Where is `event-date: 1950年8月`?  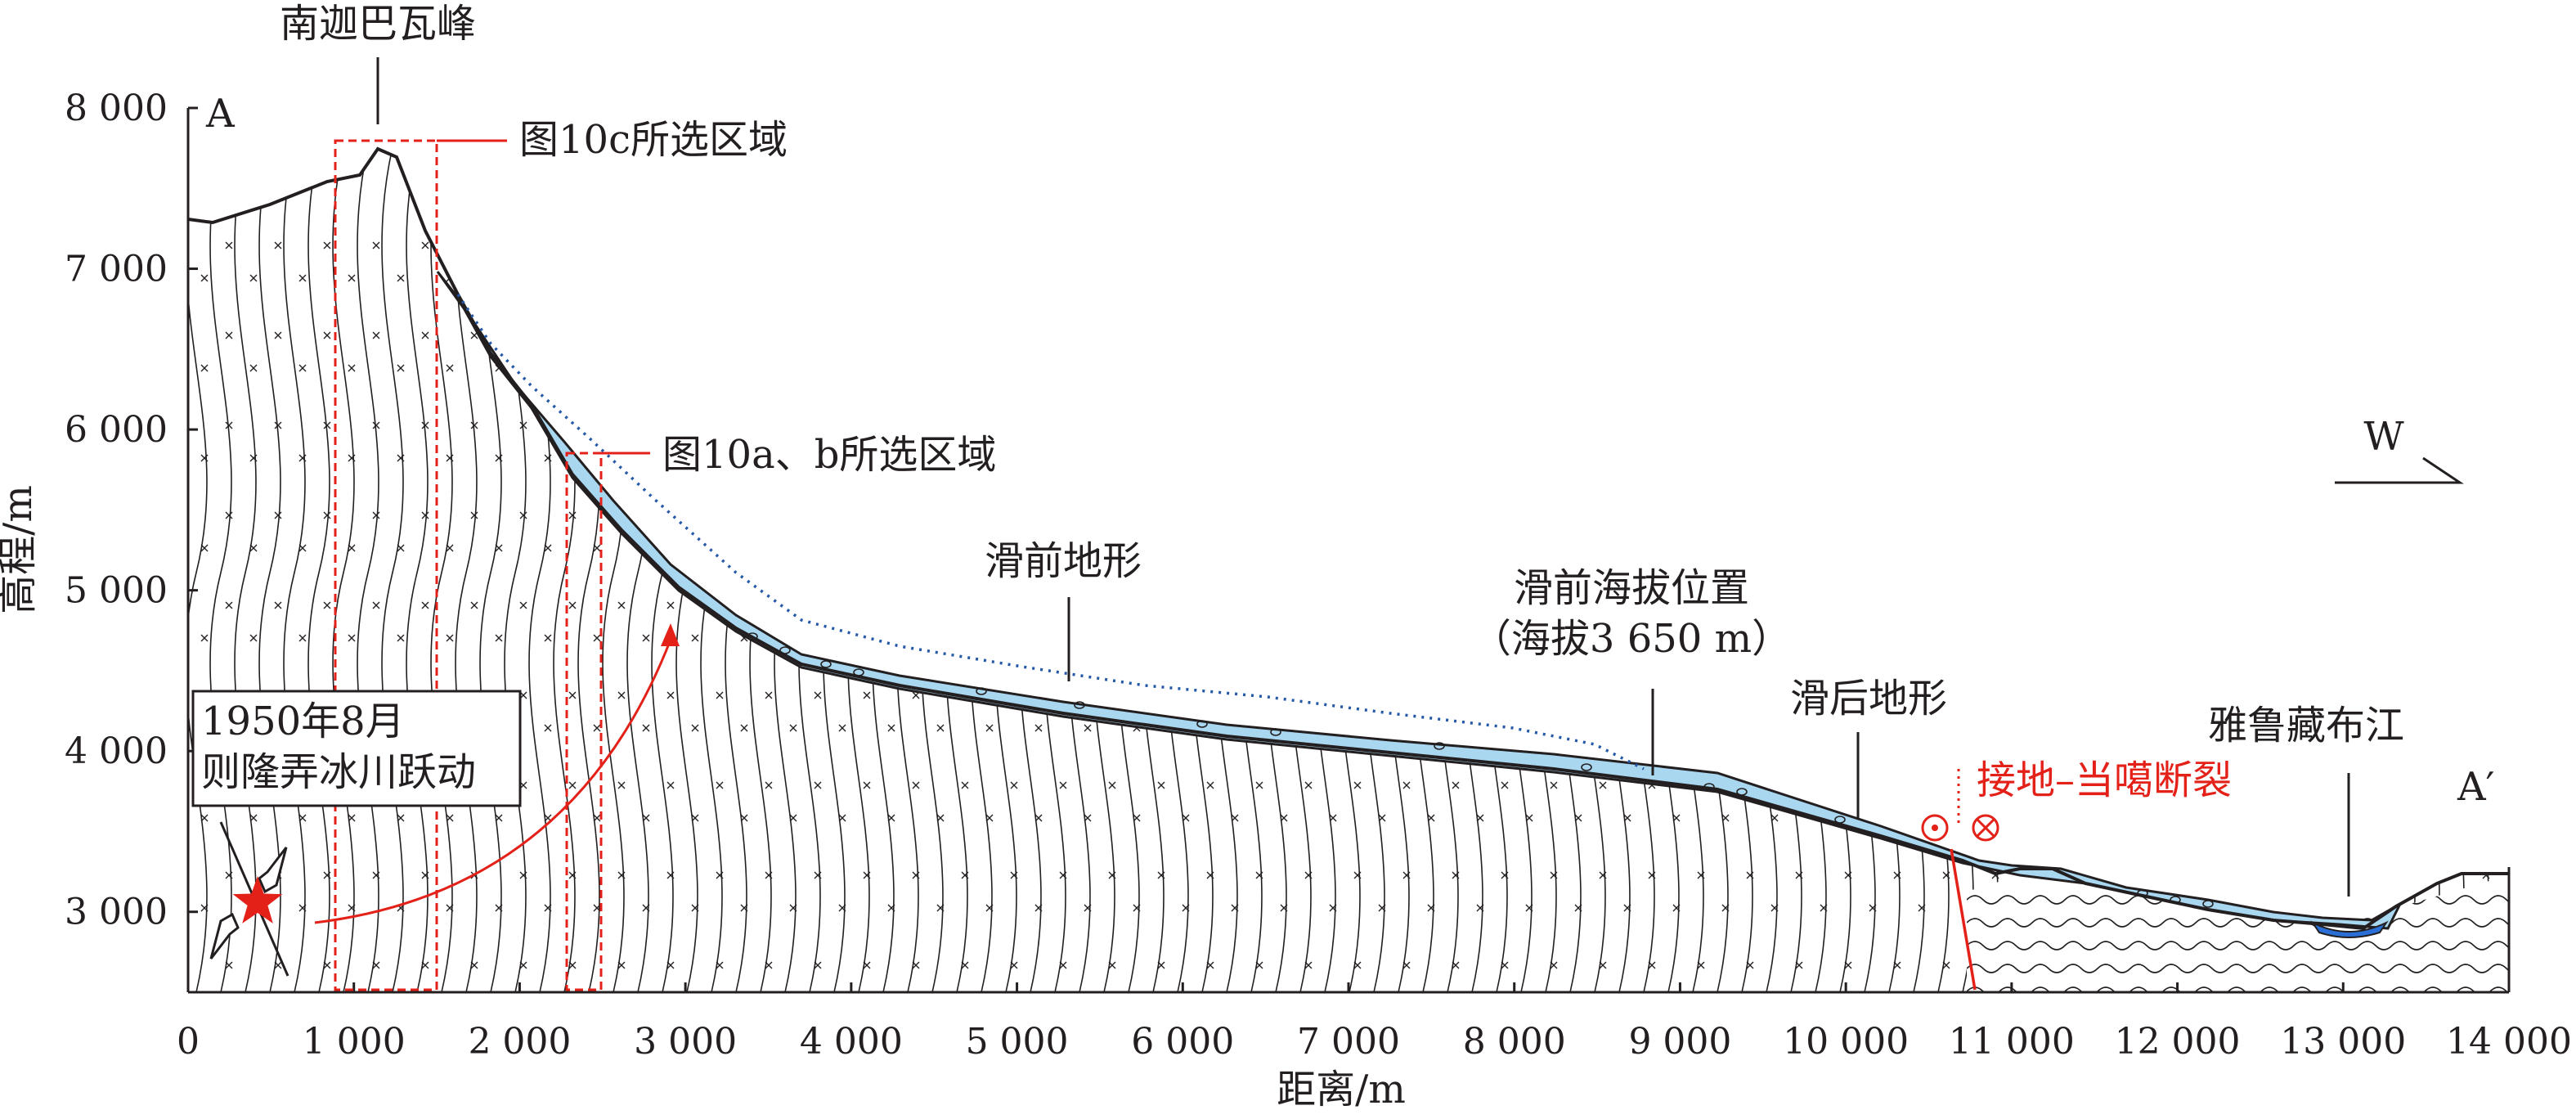
event-date: 1950年8月 is located at coordinates (303, 721).